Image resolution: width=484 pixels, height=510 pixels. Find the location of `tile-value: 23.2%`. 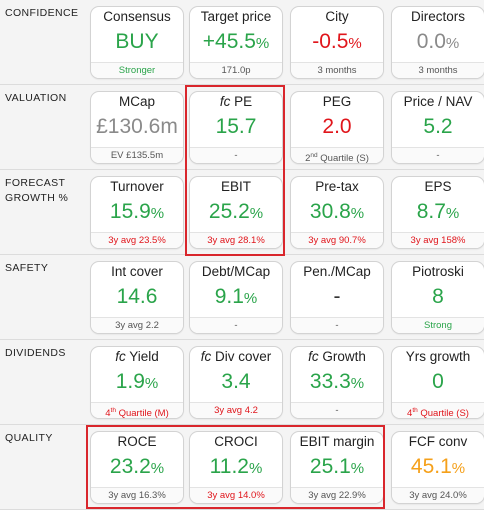

tile-value: 23.2% is located at coordinates (137, 468).